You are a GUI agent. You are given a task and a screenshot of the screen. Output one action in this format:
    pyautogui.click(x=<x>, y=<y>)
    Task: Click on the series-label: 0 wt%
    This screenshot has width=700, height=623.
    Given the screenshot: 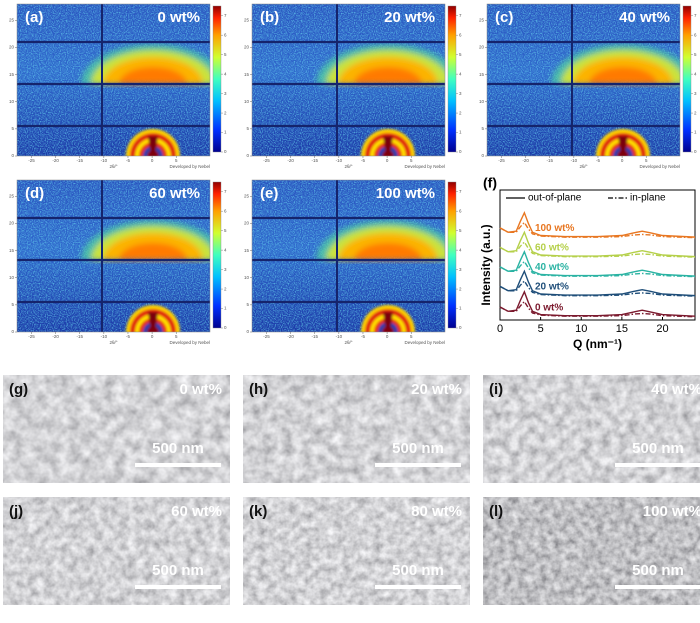 What is the action you would take?
    pyautogui.click(x=549, y=307)
    